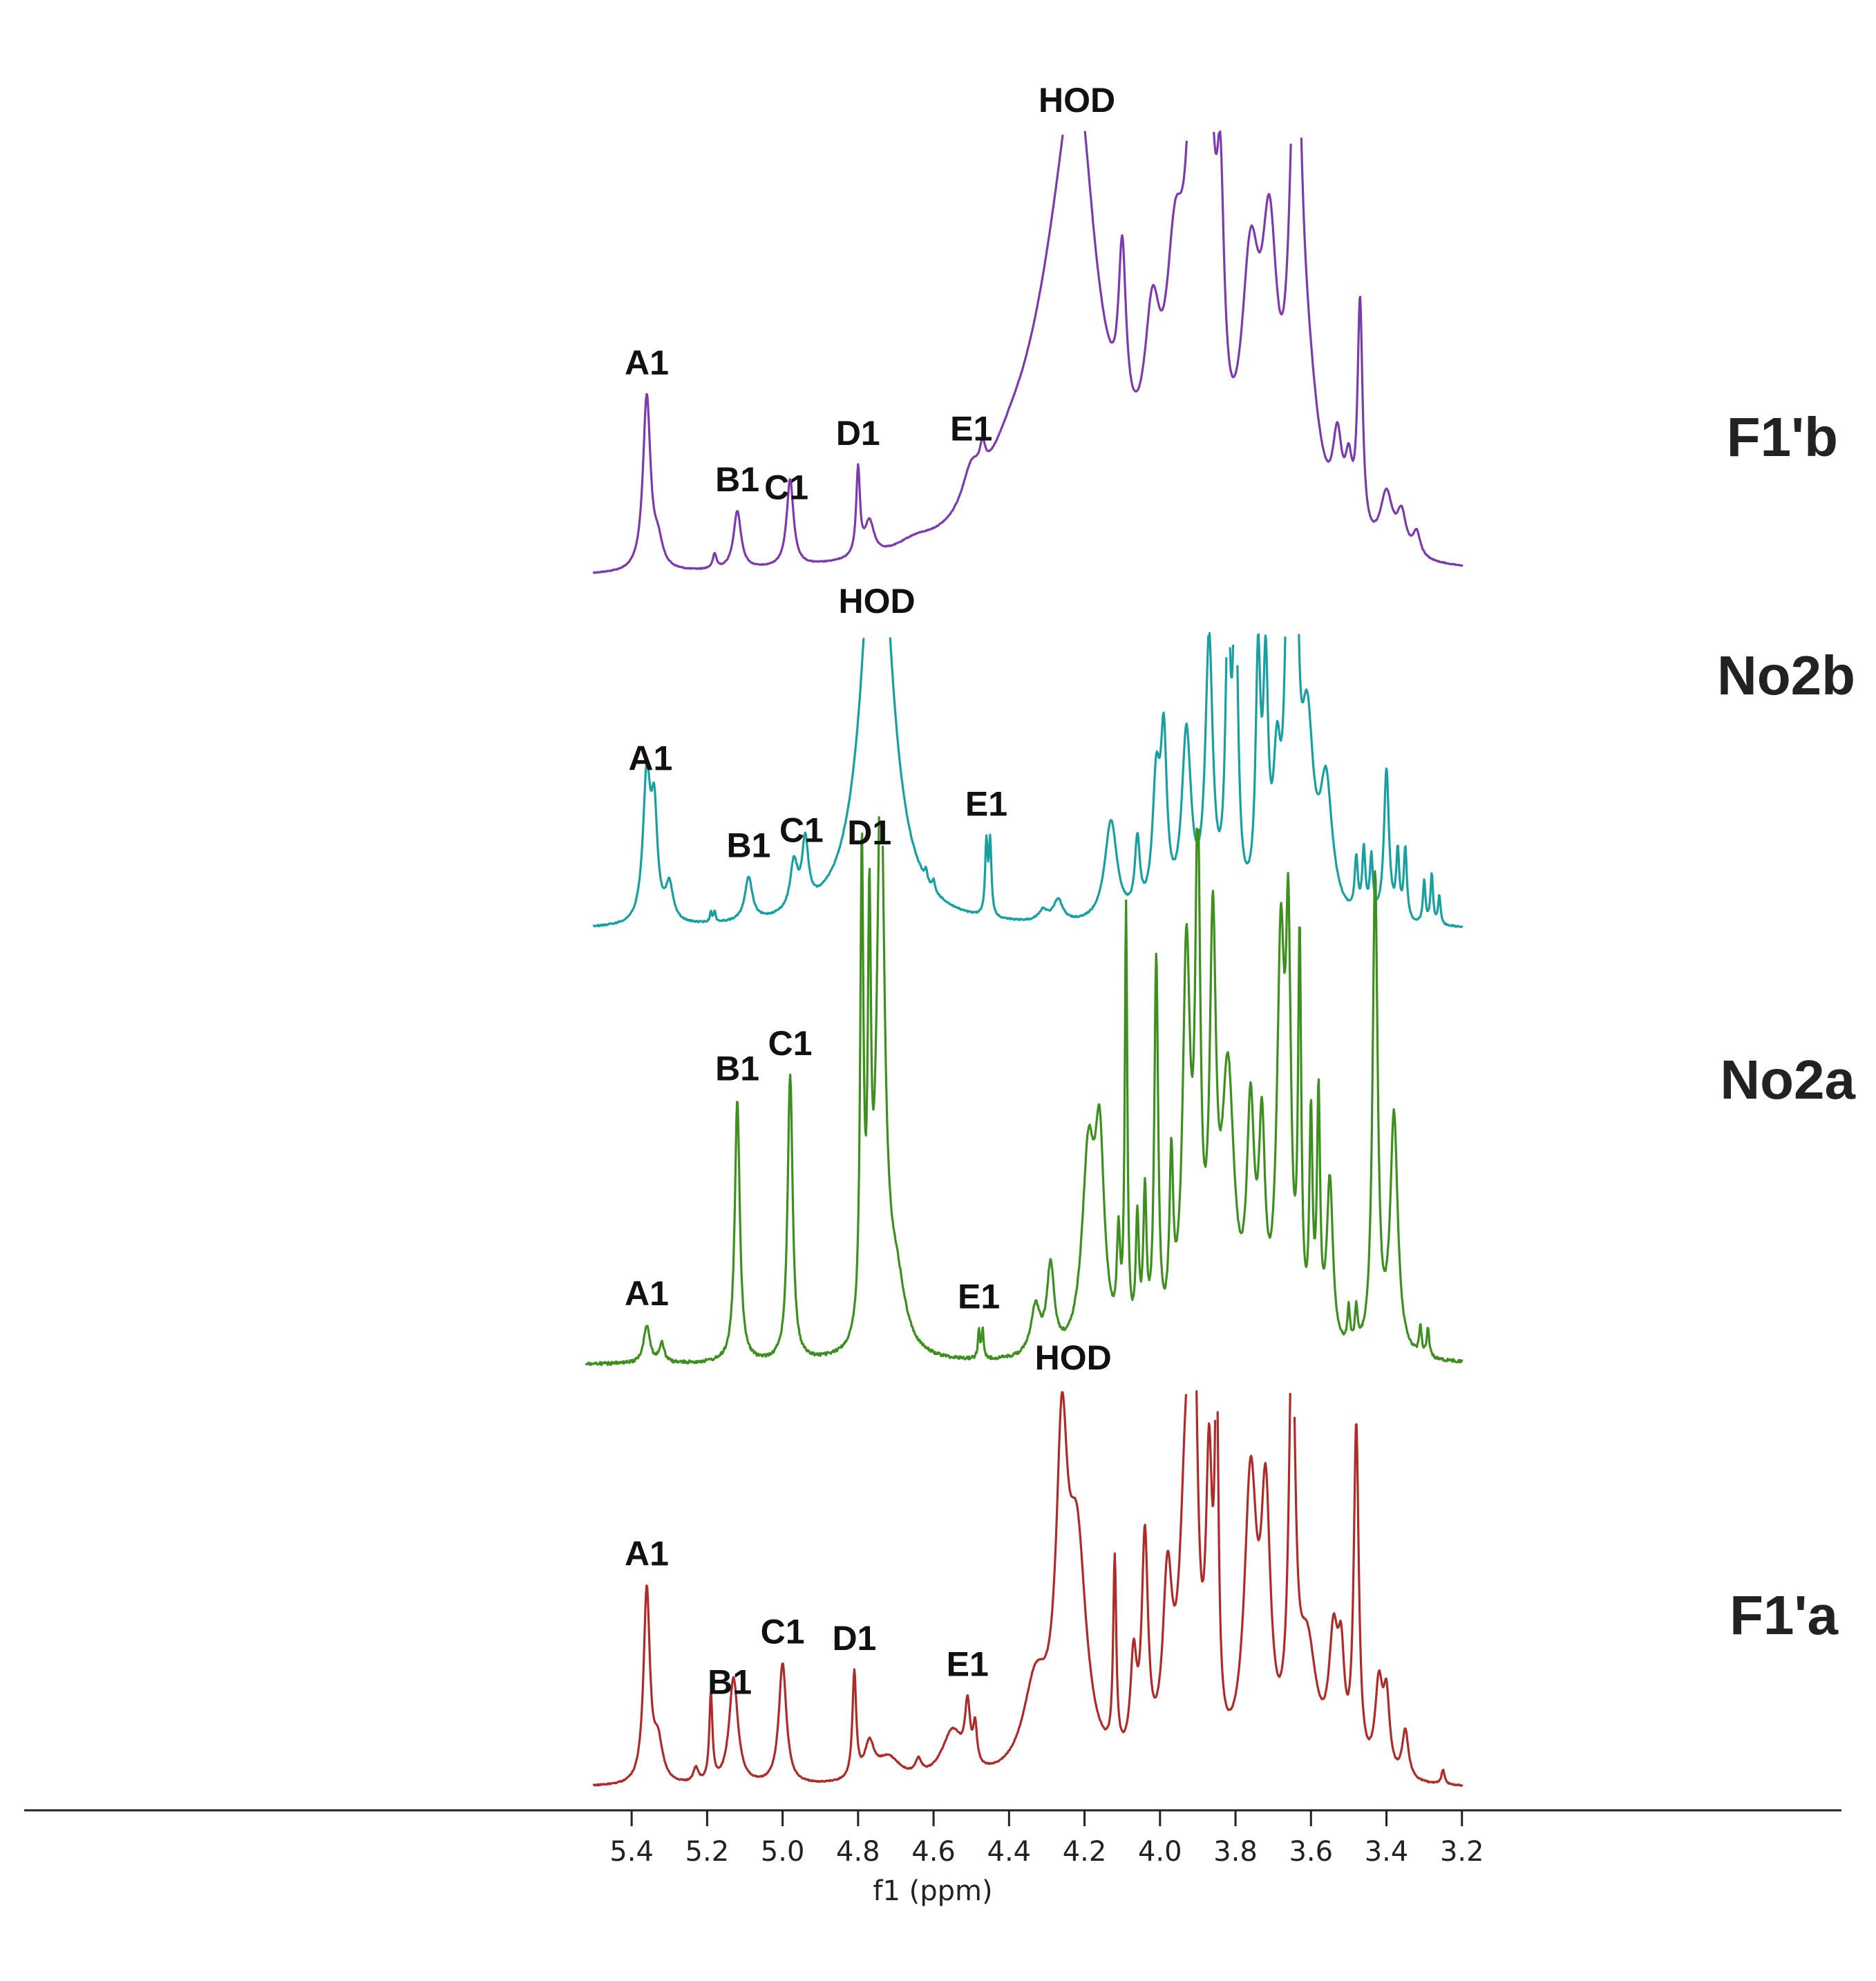 The height and width of the screenshot is (1981, 1876). Describe the element at coordinates (1784, 1615) in the screenshot. I see `sample-label-f1-a: F1'a` at that location.